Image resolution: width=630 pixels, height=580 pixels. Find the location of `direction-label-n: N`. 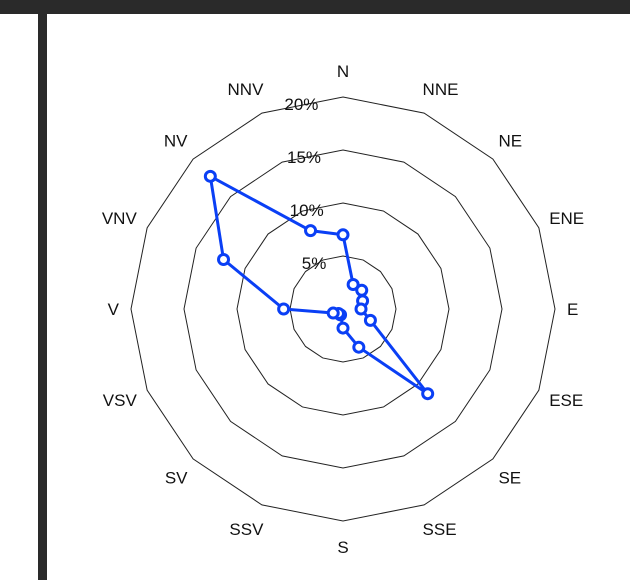

direction-label-n: N is located at coordinates (343, 71).